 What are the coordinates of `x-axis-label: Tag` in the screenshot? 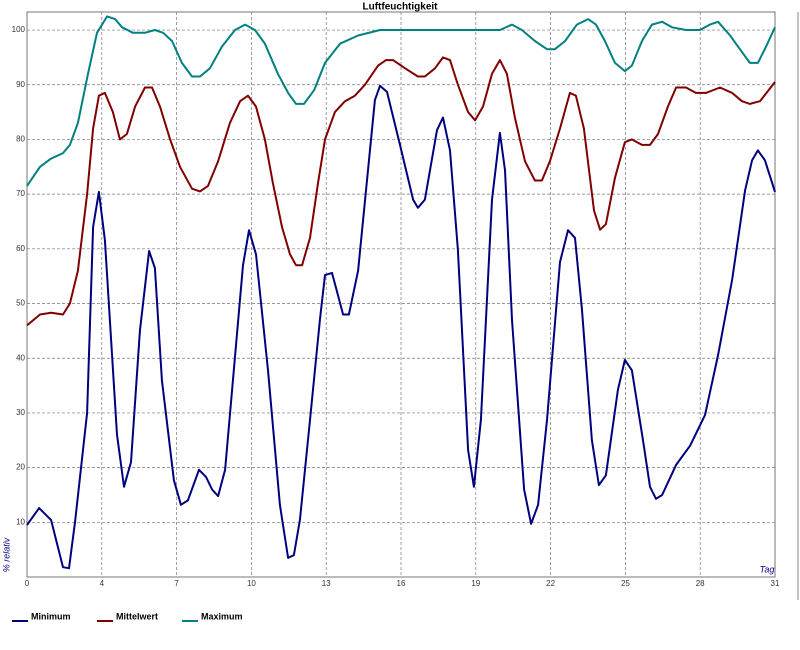 It's located at (767, 569).